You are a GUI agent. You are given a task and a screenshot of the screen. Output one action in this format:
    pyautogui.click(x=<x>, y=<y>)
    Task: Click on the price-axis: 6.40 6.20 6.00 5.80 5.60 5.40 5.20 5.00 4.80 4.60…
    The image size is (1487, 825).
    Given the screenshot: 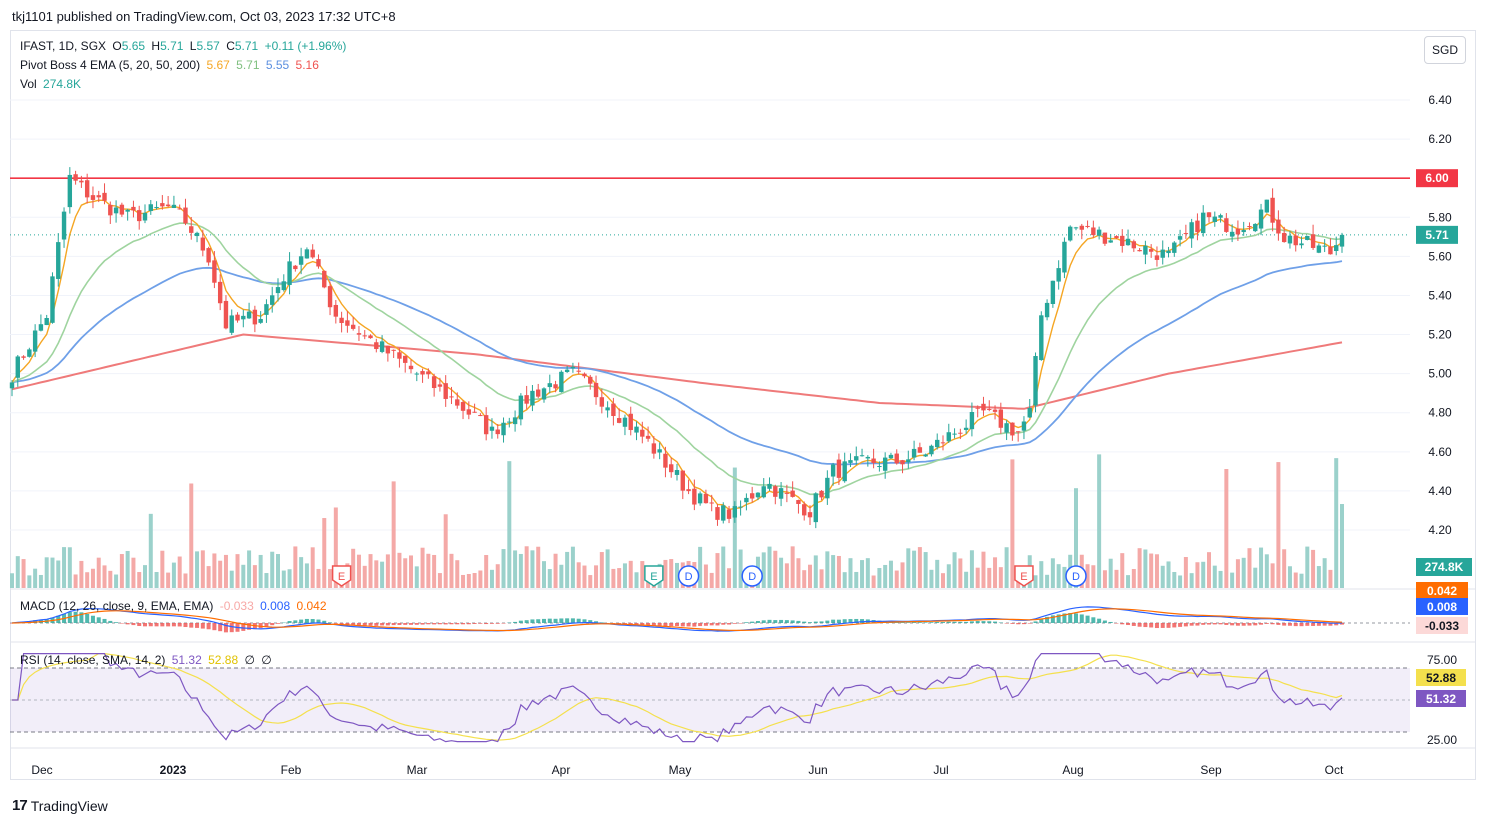 What is the action you would take?
    pyautogui.click(x=1440, y=315)
    